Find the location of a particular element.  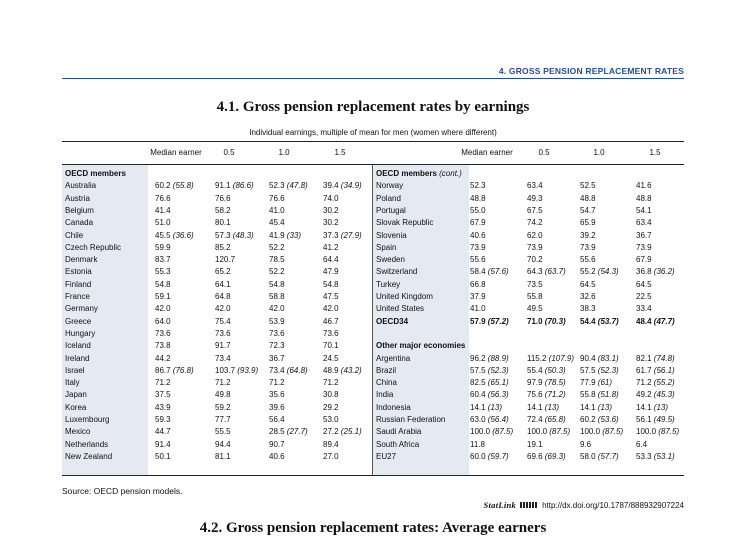

value-cell: 75.6 (71.2) is located at coordinates (546, 395).